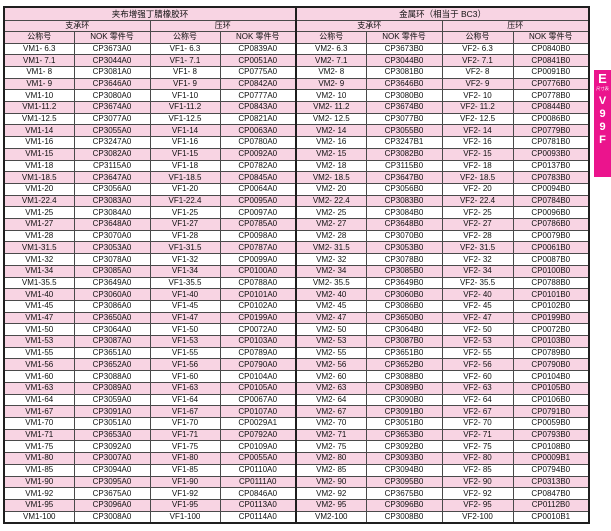  What do you see at coordinates (185, 470) in the screenshot?
I see `nominal-number-cell: VF1-85` at bounding box center [185, 470].